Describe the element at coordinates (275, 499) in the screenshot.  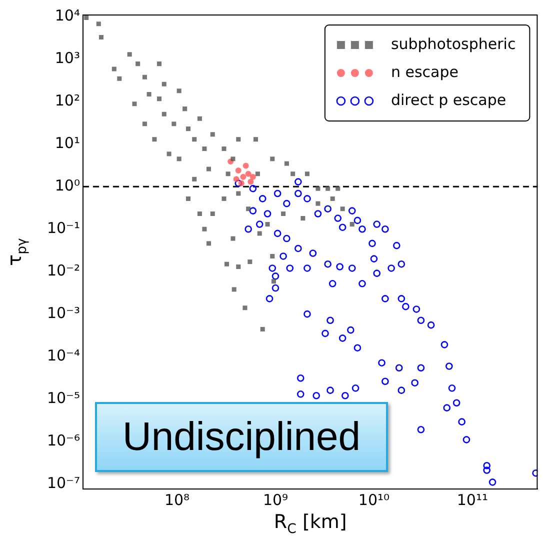
I see `x-tick-label: 10⁹` at that location.